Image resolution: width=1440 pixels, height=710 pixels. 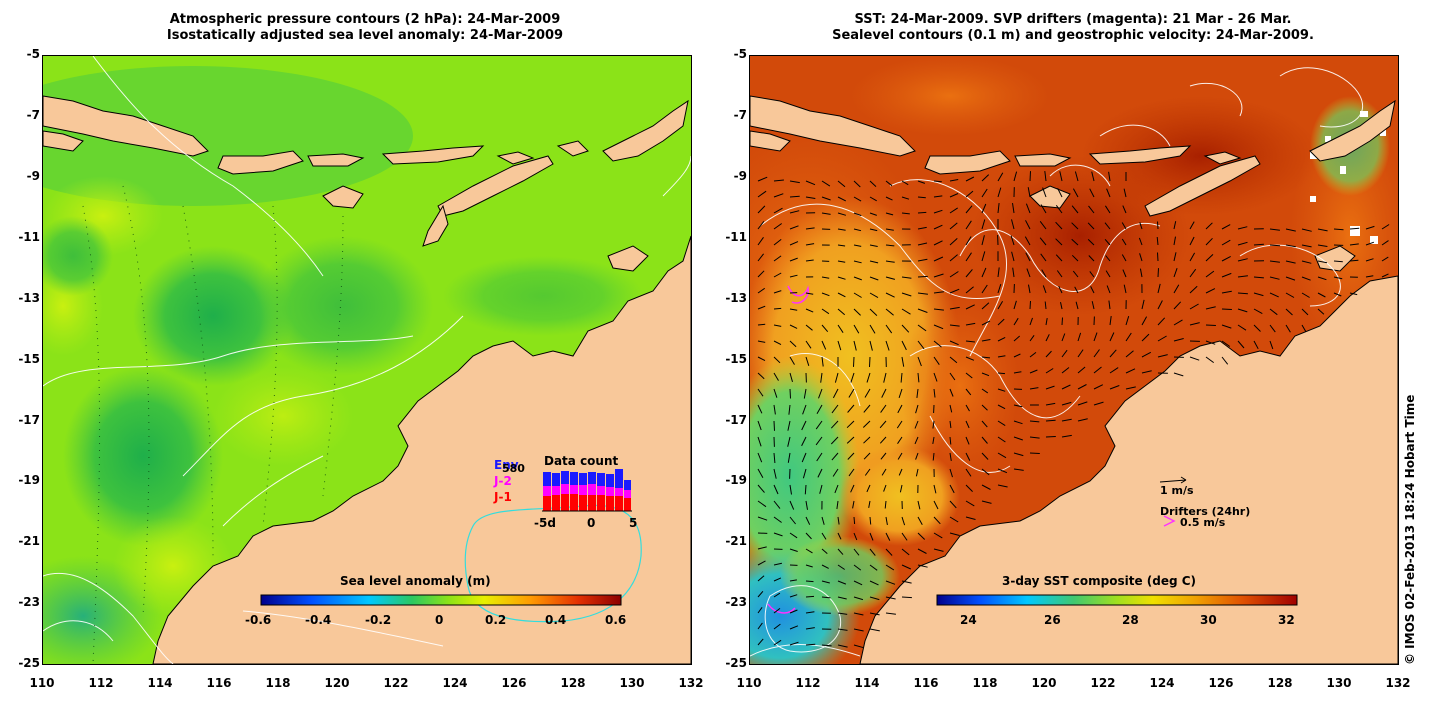 I want to click on right-ytick-6: -17, so click(x=736, y=420).